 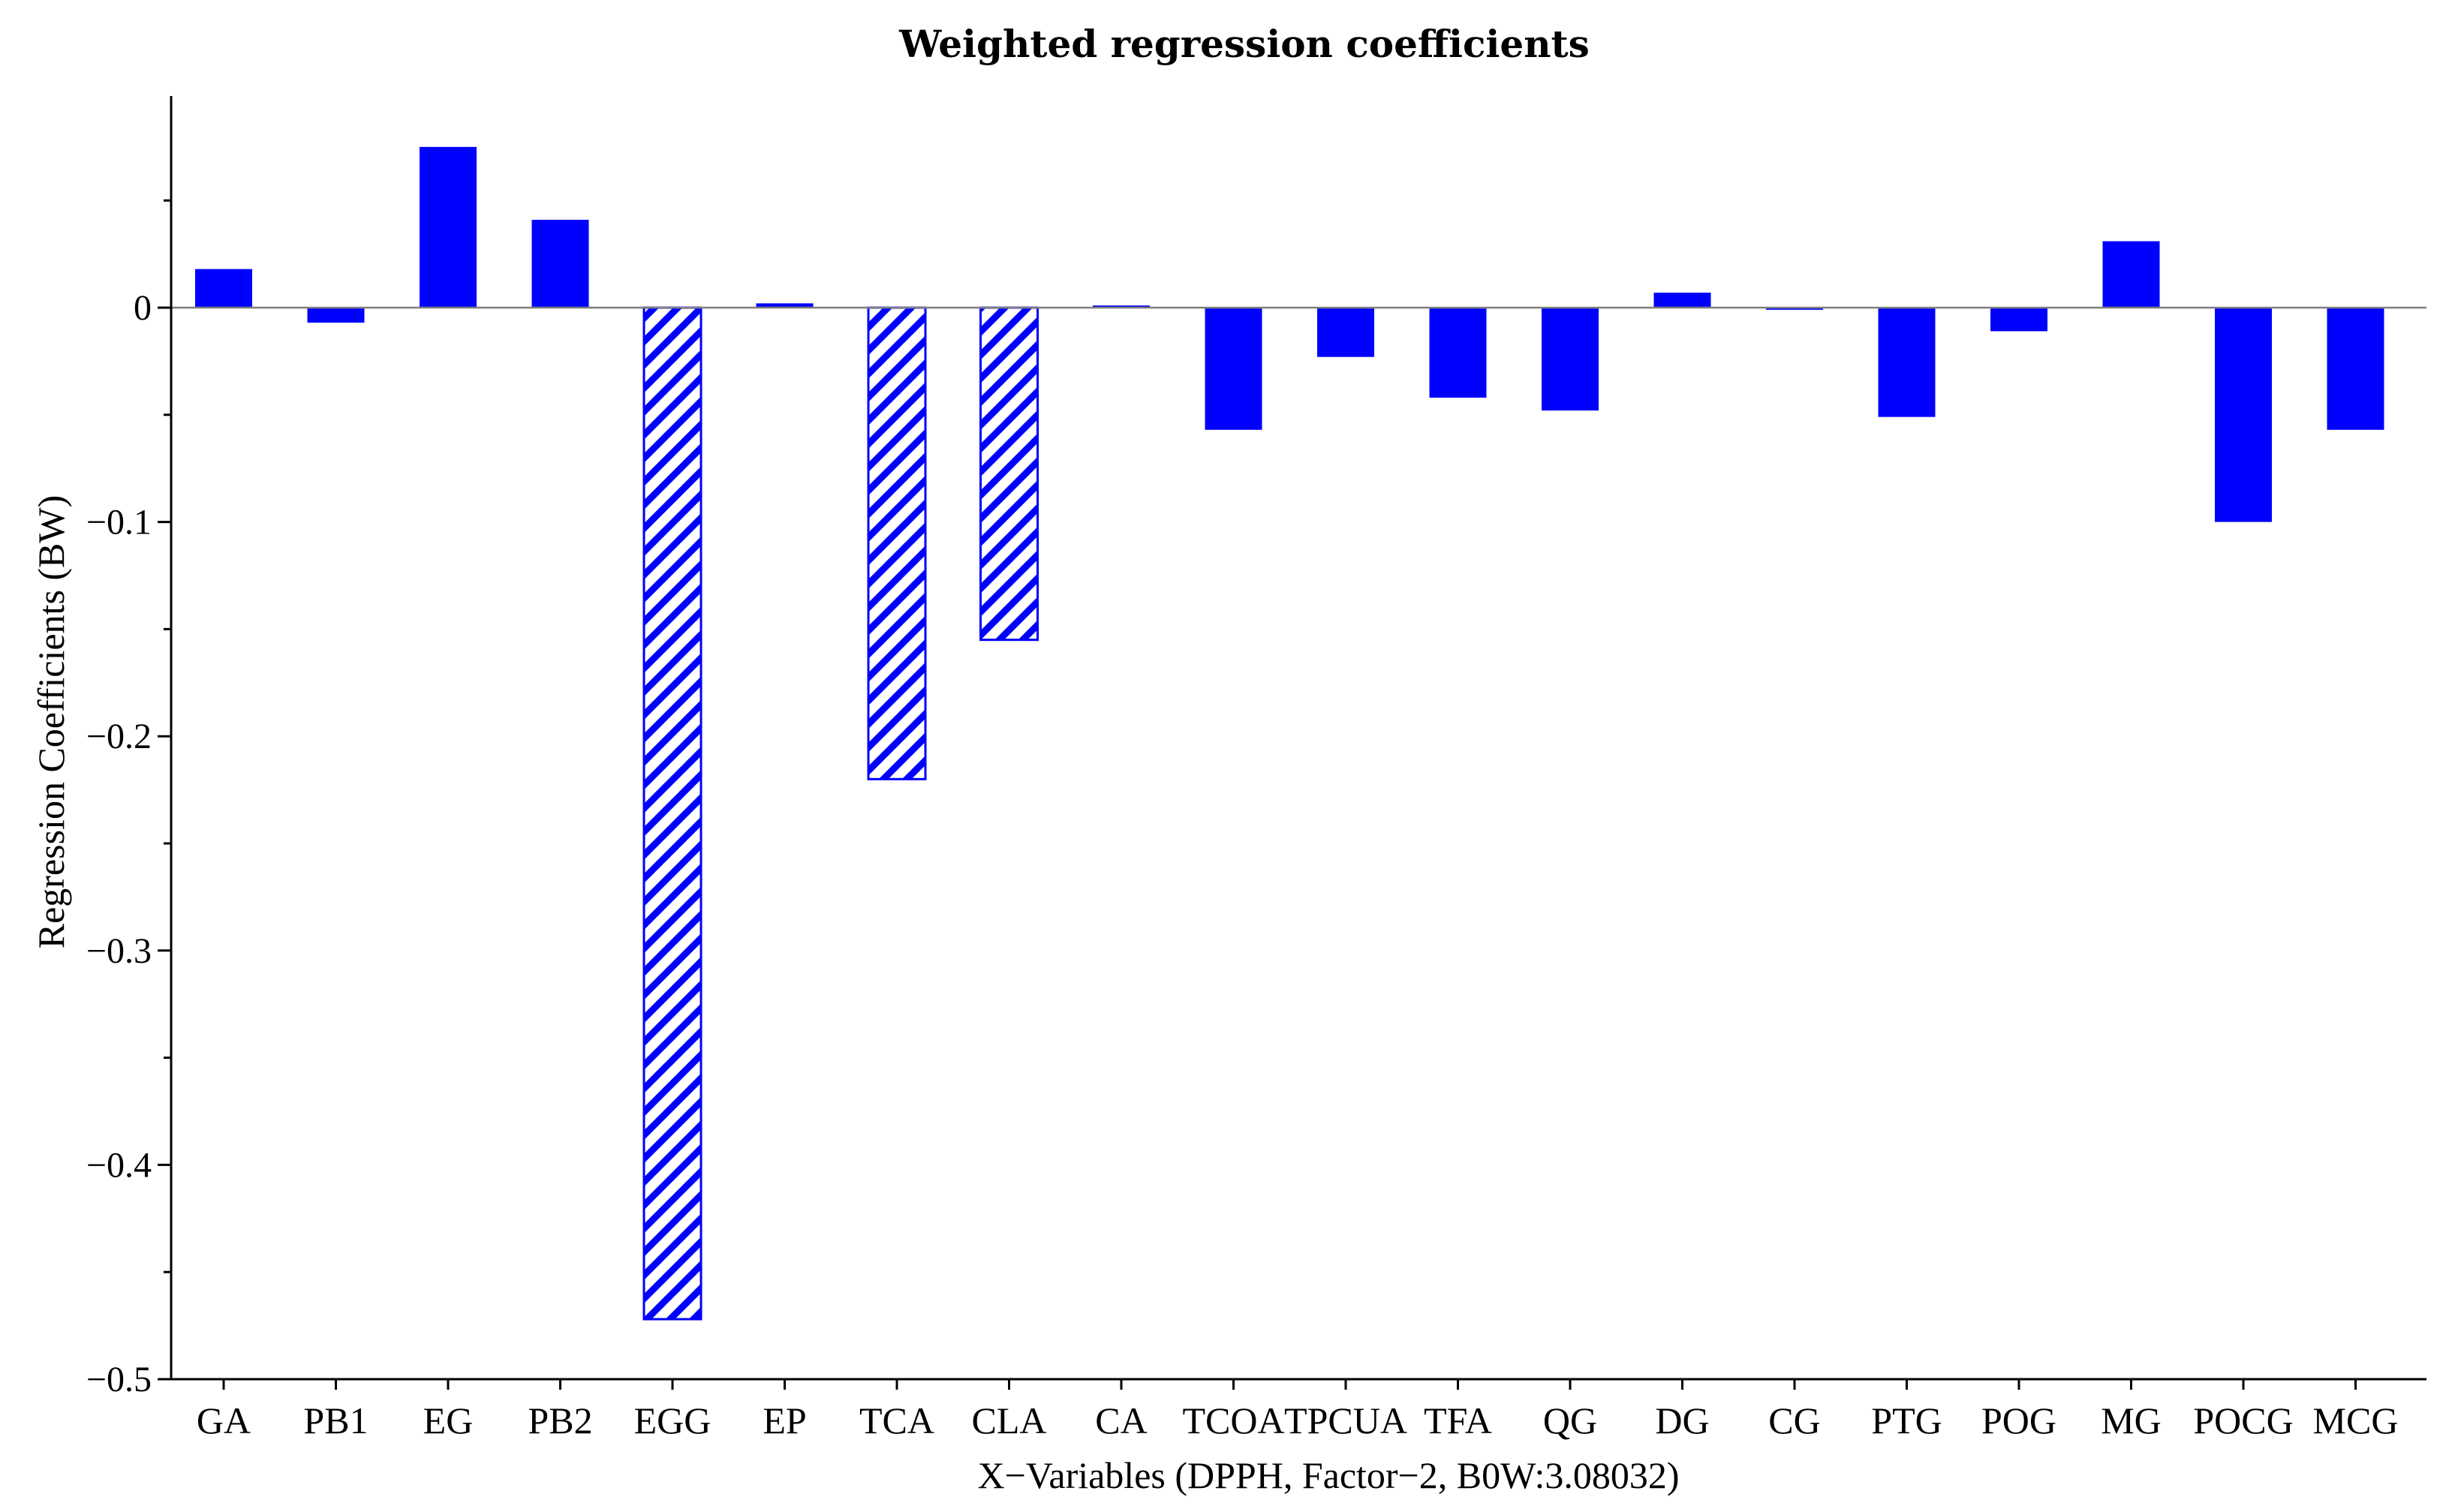 What do you see at coordinates (336, 315) in the screenshot?
I see `bar-pb1` at bounding box center [336, 315].